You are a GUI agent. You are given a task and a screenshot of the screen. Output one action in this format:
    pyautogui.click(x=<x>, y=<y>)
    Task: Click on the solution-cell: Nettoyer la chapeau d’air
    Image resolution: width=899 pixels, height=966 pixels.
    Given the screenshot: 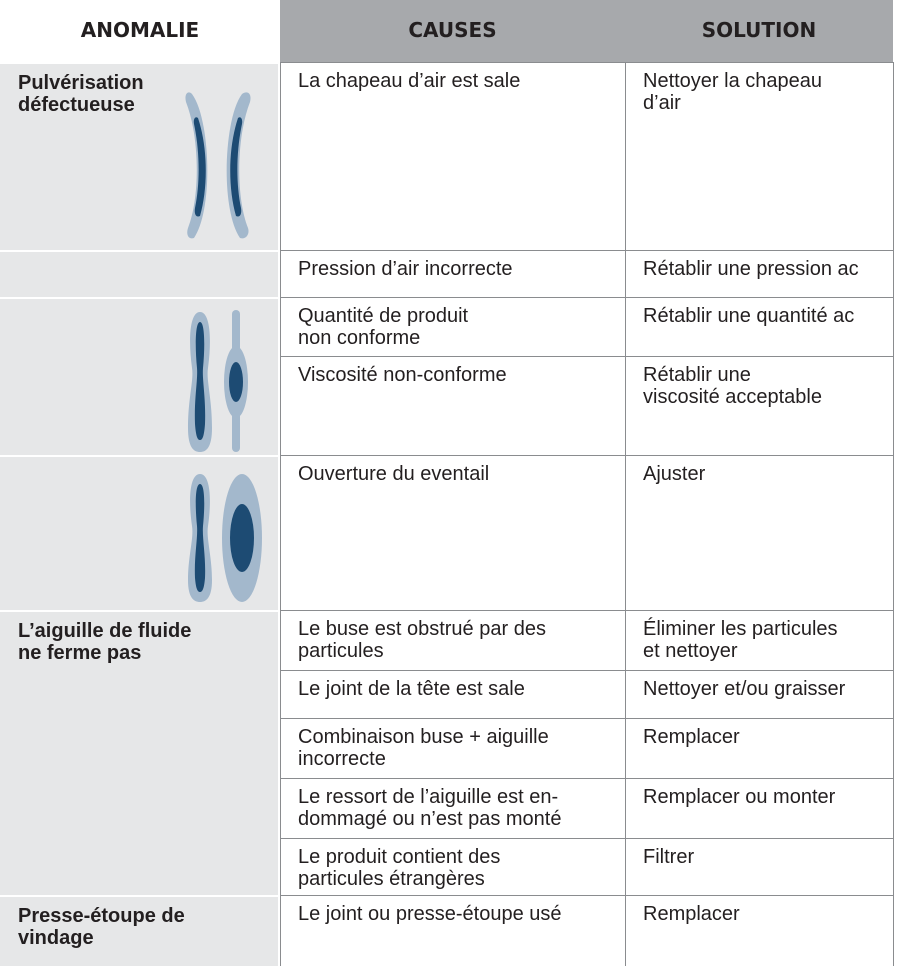 What is the action you would take?
    pyautogui.click(x=733, y=92)
    